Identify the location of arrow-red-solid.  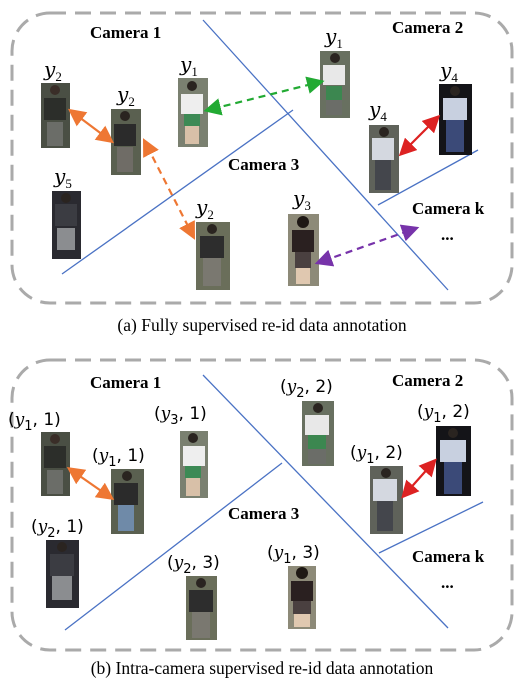
(419, 135).